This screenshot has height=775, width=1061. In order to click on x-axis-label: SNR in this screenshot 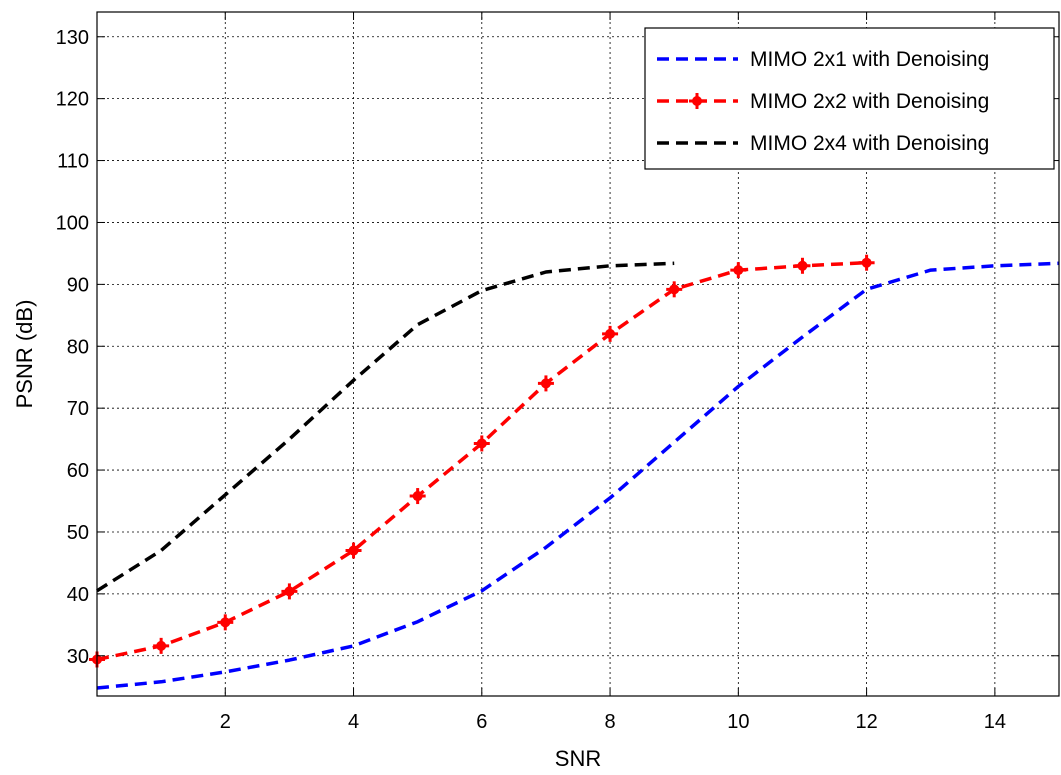, I will do `click(578, 758)`.